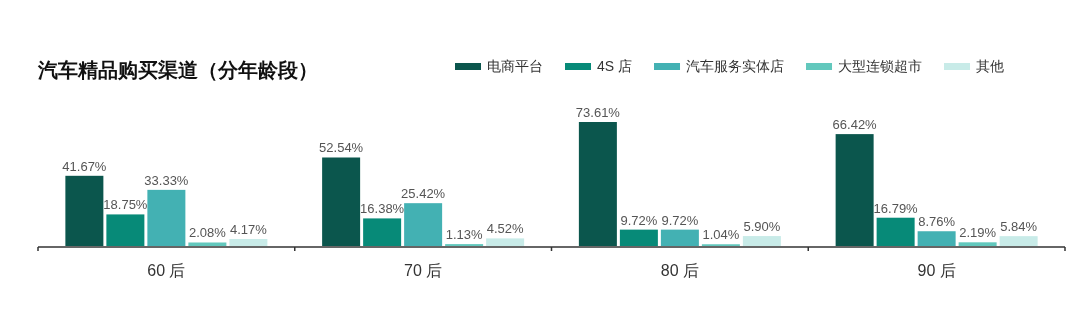 The height and width of the screenshot is (314, 1080). Describe the element at coordinates (505, 229) in the screenshot. I see `data-label: 4.52%` at that location.